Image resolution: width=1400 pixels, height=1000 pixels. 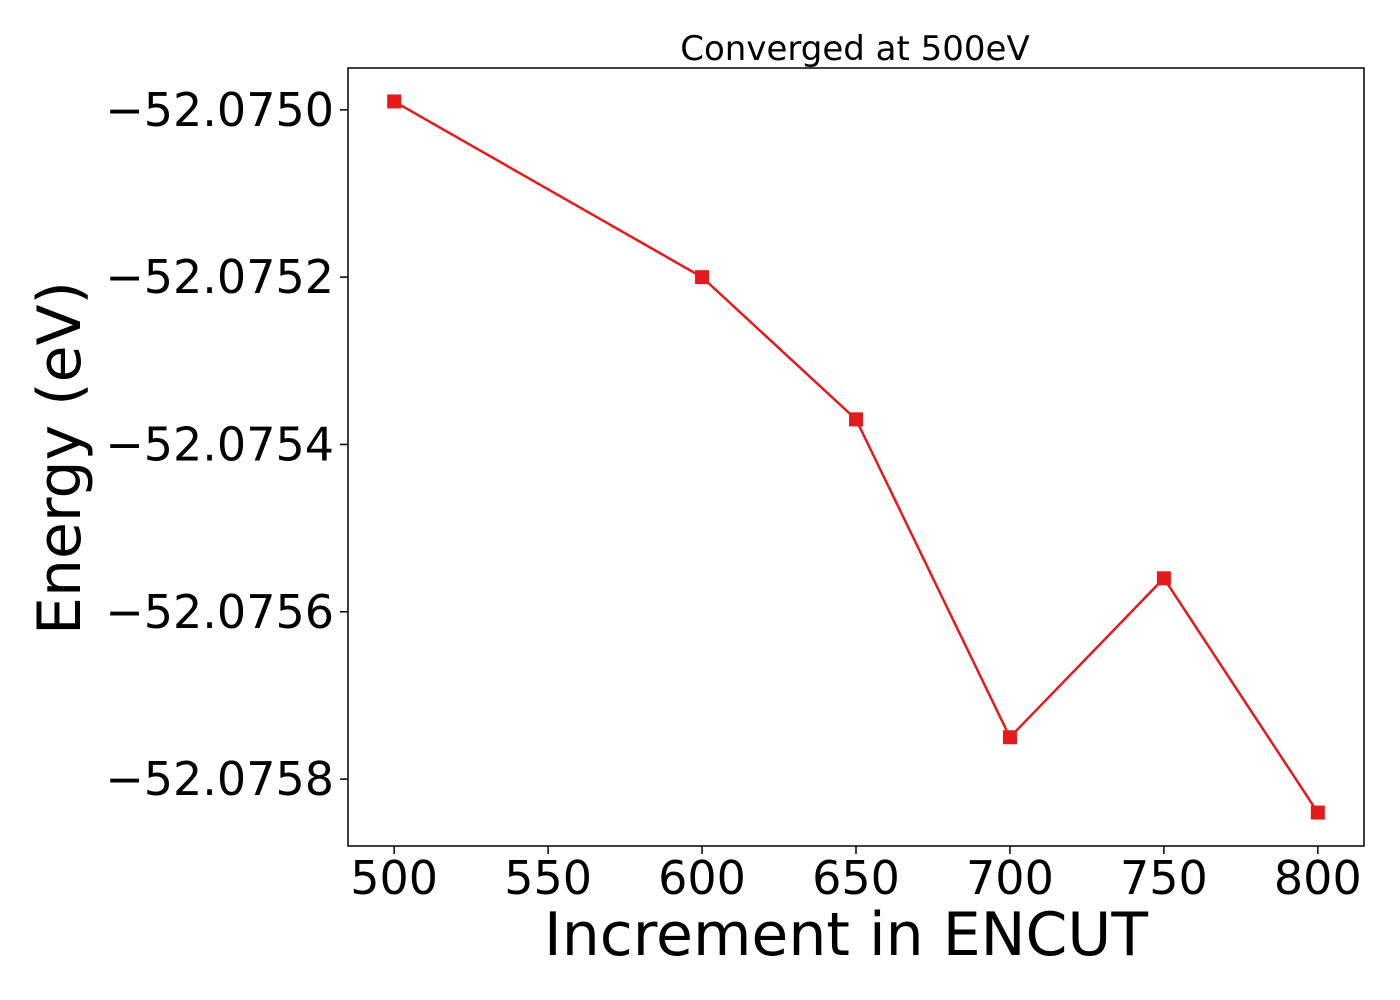 What do you see at coordinates (219, 444) in the screenshot?
I see `y-tick-label: −52.0754` at bounding box center [219, 444].